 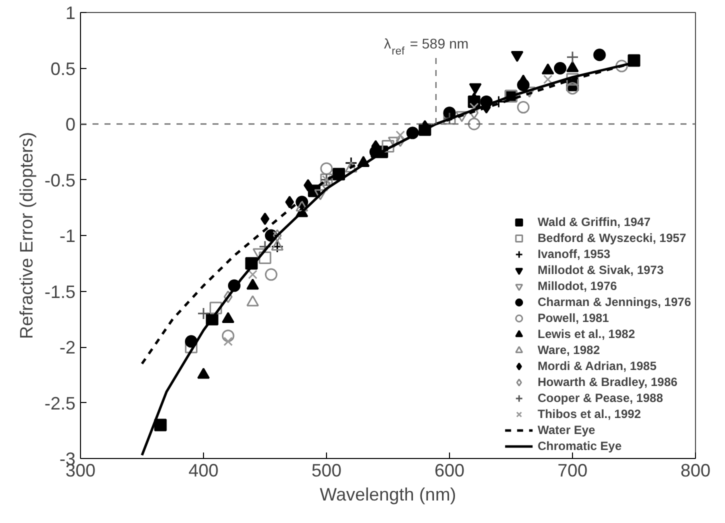 What do you see at coordinates (695, 470) in the screenshot?
I see `x-tick-label: 800` at bounding box center [695, 470].